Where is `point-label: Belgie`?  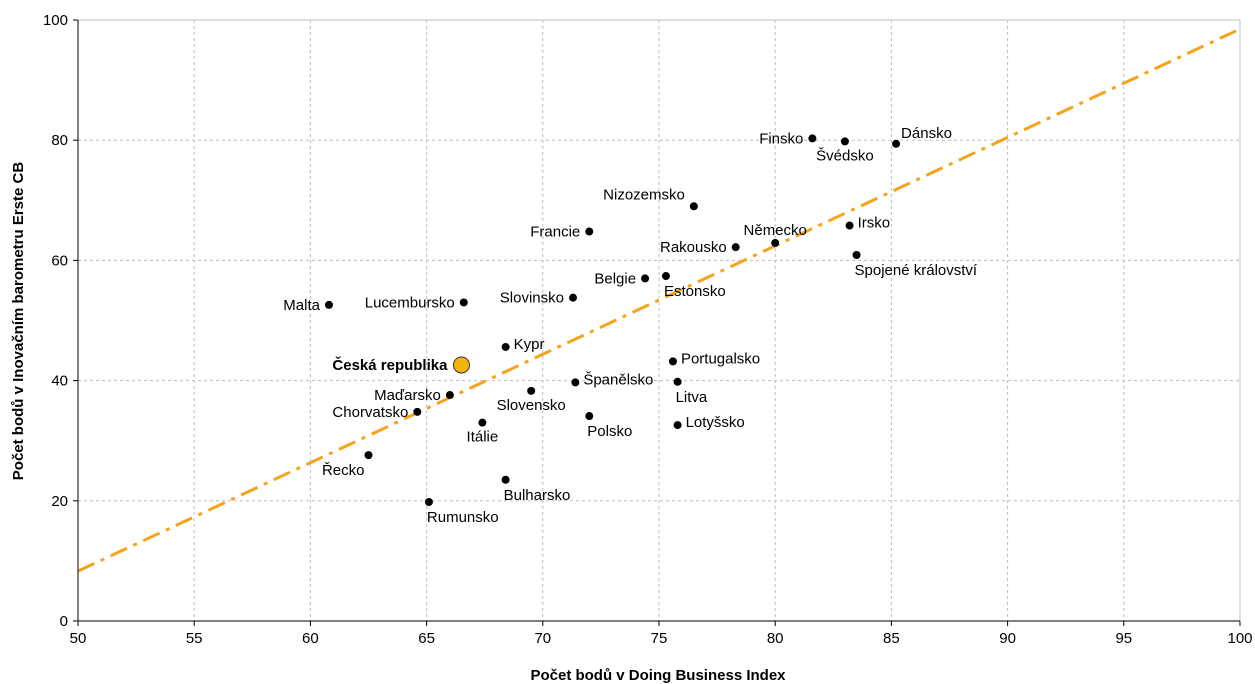
point-label: Belgie is located at coordinates (615, 278).